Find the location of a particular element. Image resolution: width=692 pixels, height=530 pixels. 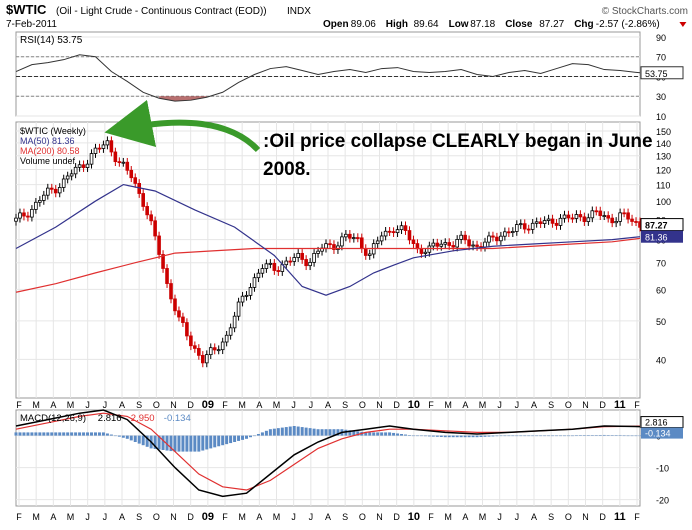

macd-tick-label: -10 is located at coordinates (662, 469).